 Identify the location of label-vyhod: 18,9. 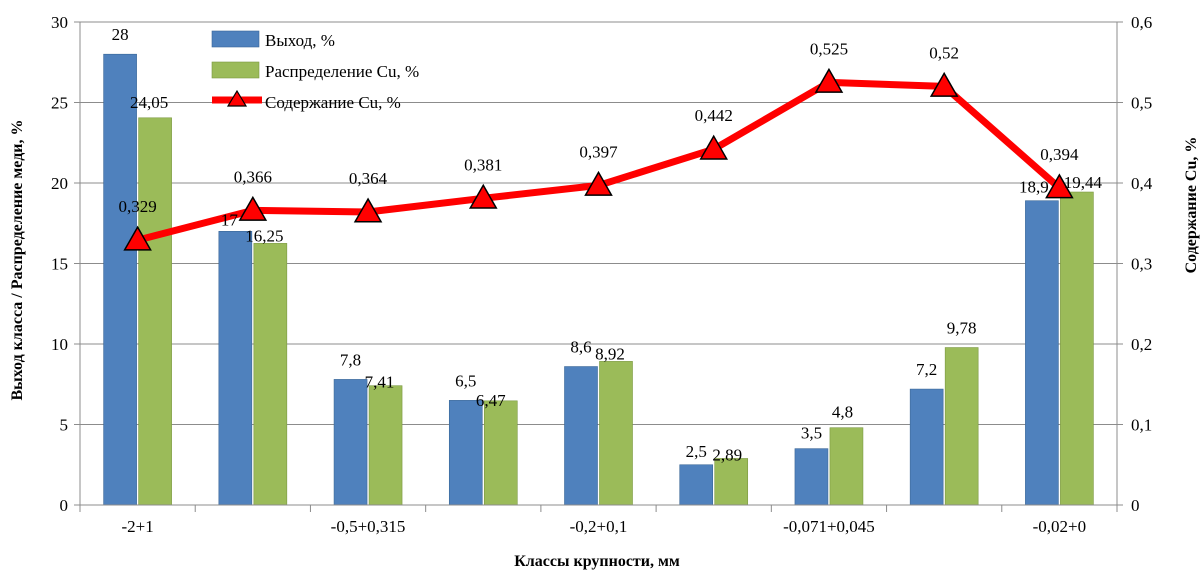
(1034, 187).